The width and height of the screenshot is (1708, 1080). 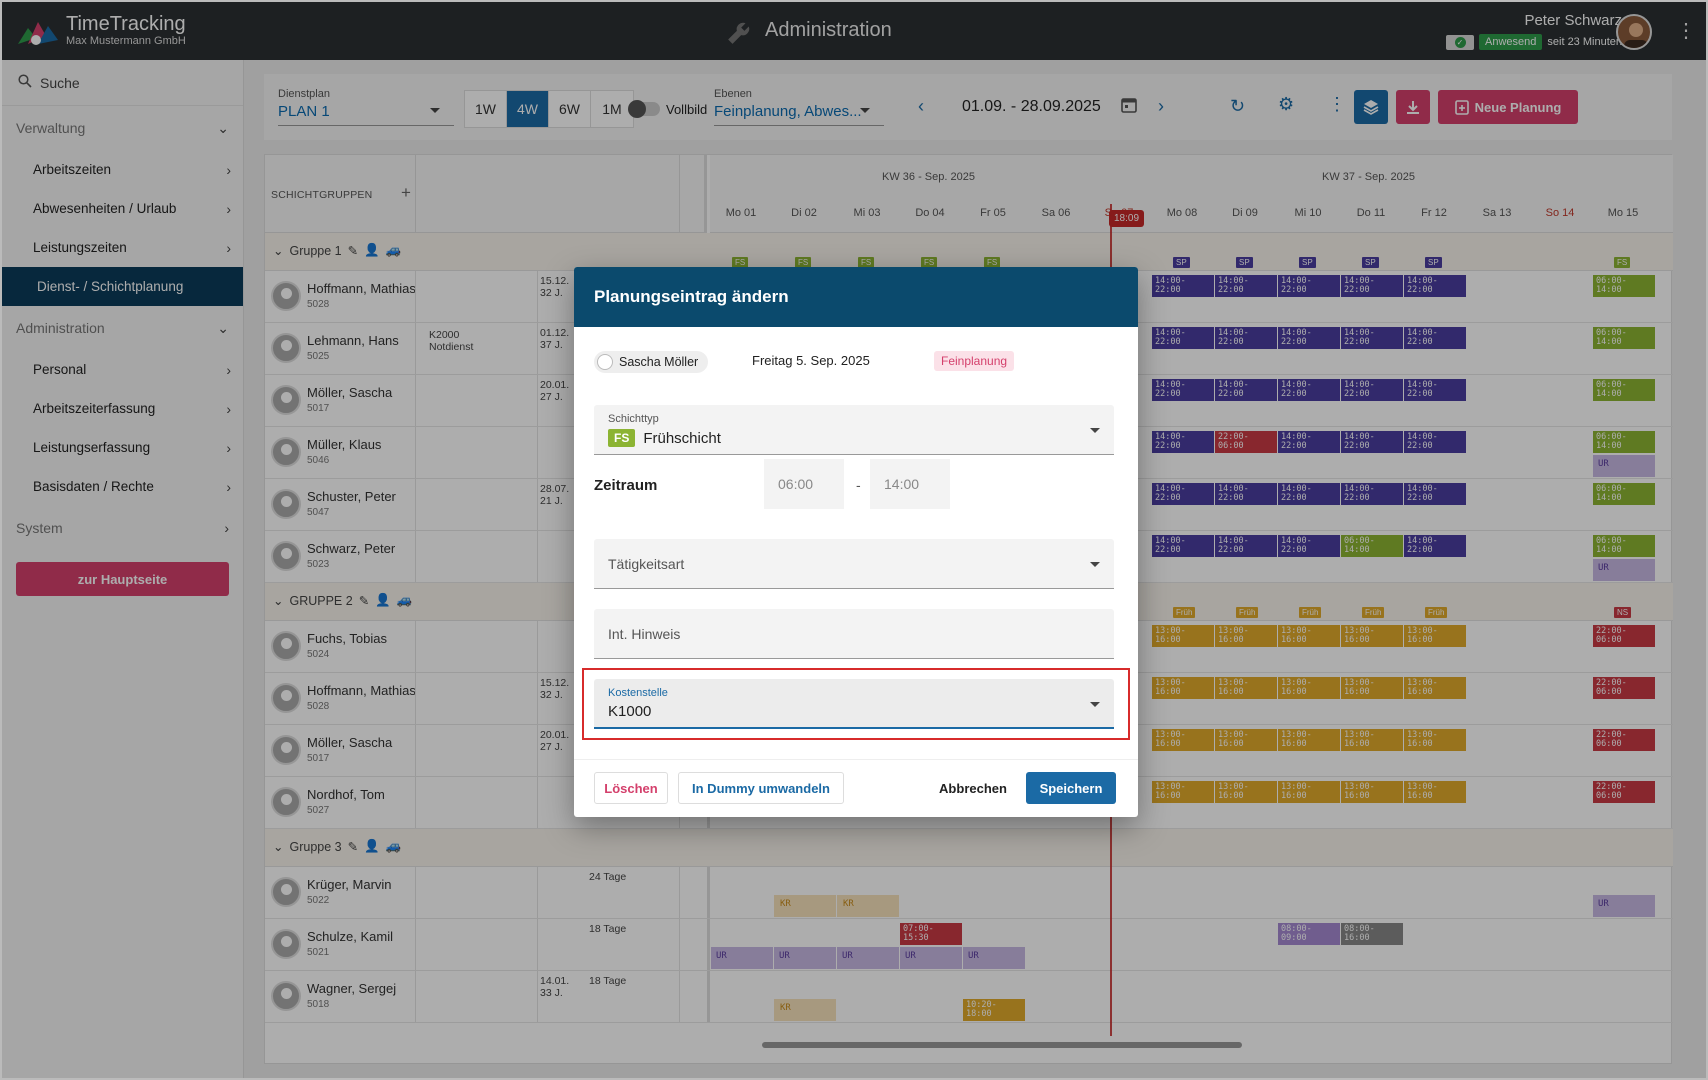 I want to click on range-4w: 4W, so click(x=528, y=109).